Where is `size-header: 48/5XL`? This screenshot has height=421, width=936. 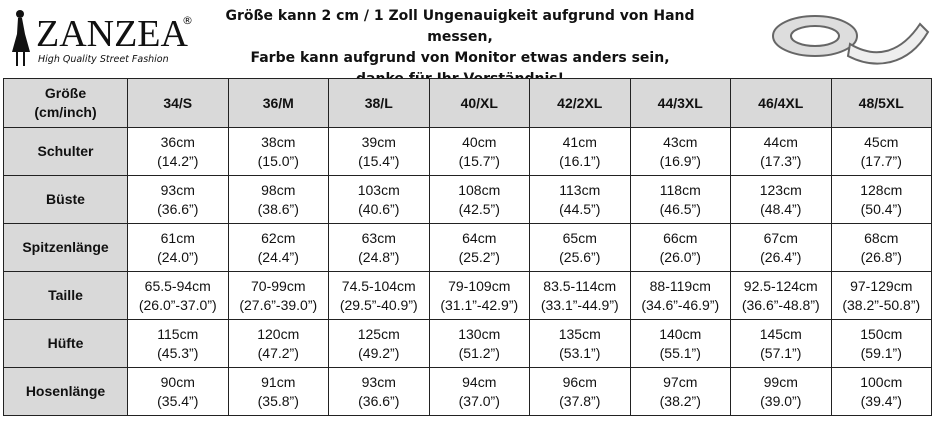
size-header: 48/5XL is located at coordinates (881, 103).